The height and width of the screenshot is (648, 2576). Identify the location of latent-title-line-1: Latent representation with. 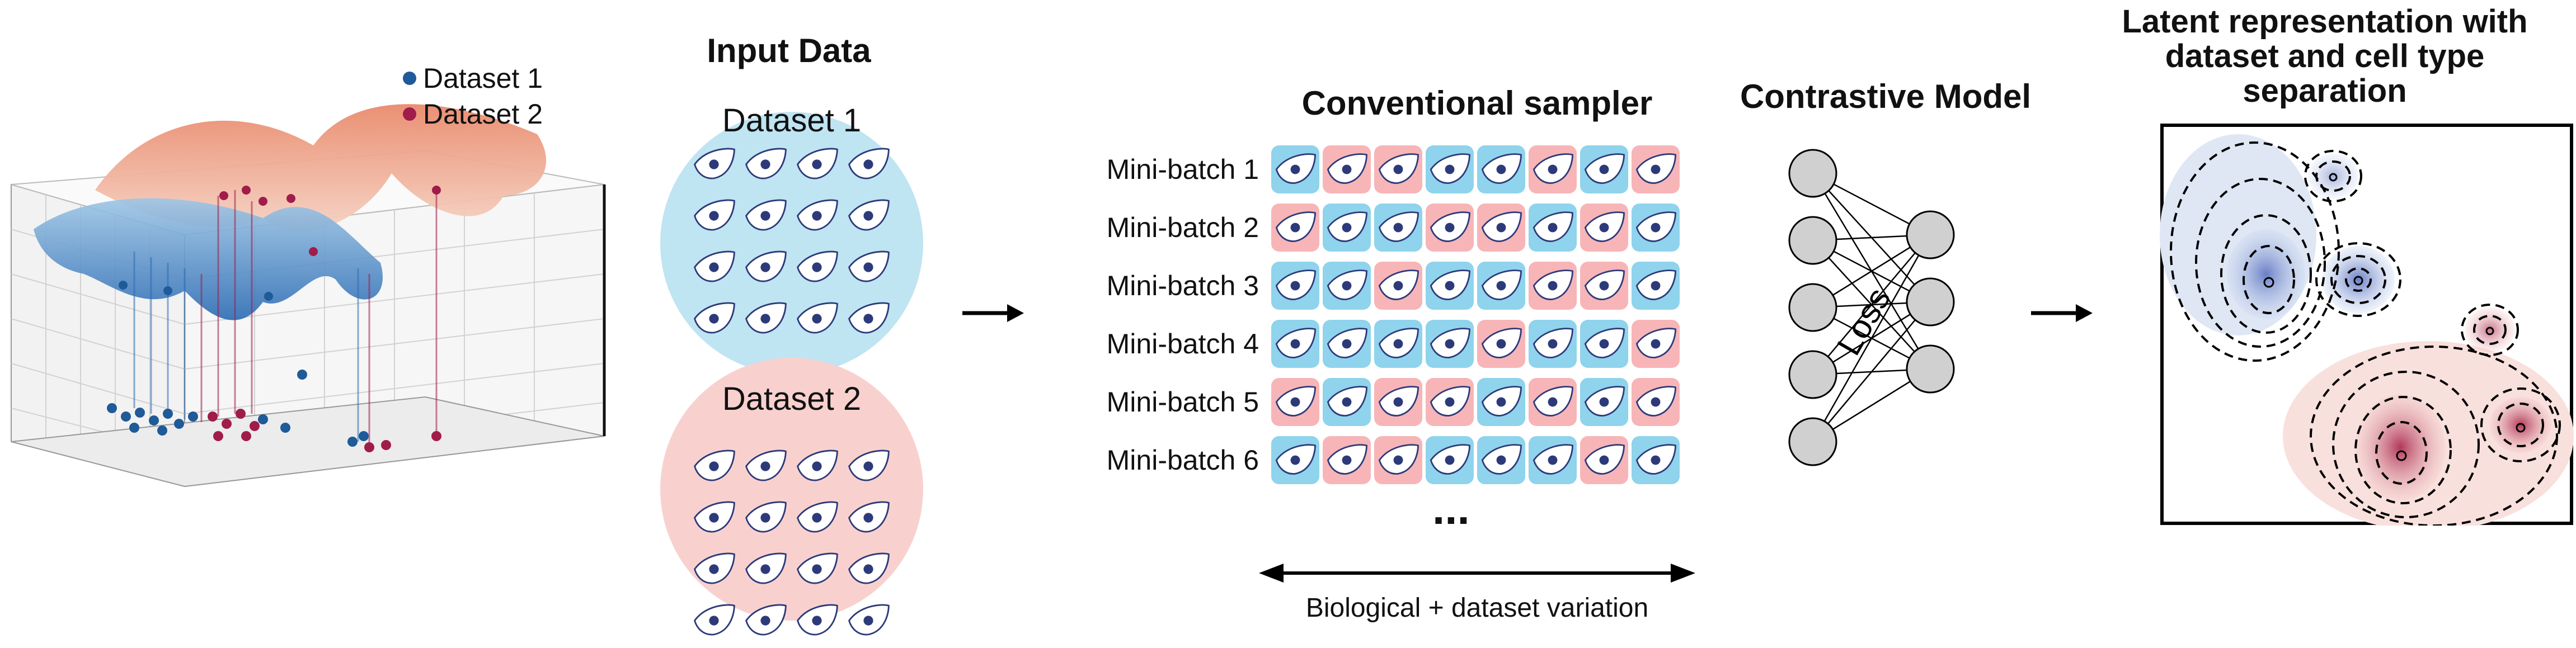
(2325, 21).